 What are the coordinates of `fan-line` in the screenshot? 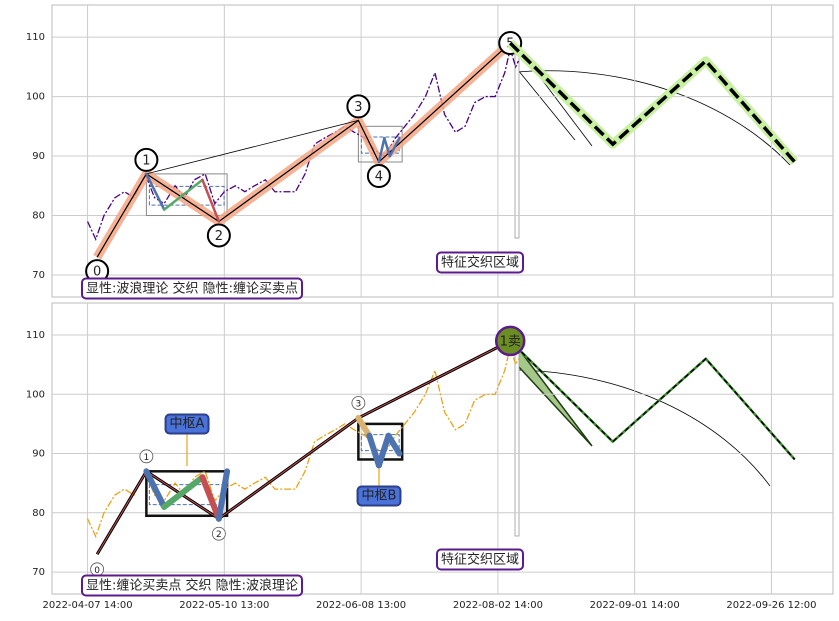 It's located at (546, 105).